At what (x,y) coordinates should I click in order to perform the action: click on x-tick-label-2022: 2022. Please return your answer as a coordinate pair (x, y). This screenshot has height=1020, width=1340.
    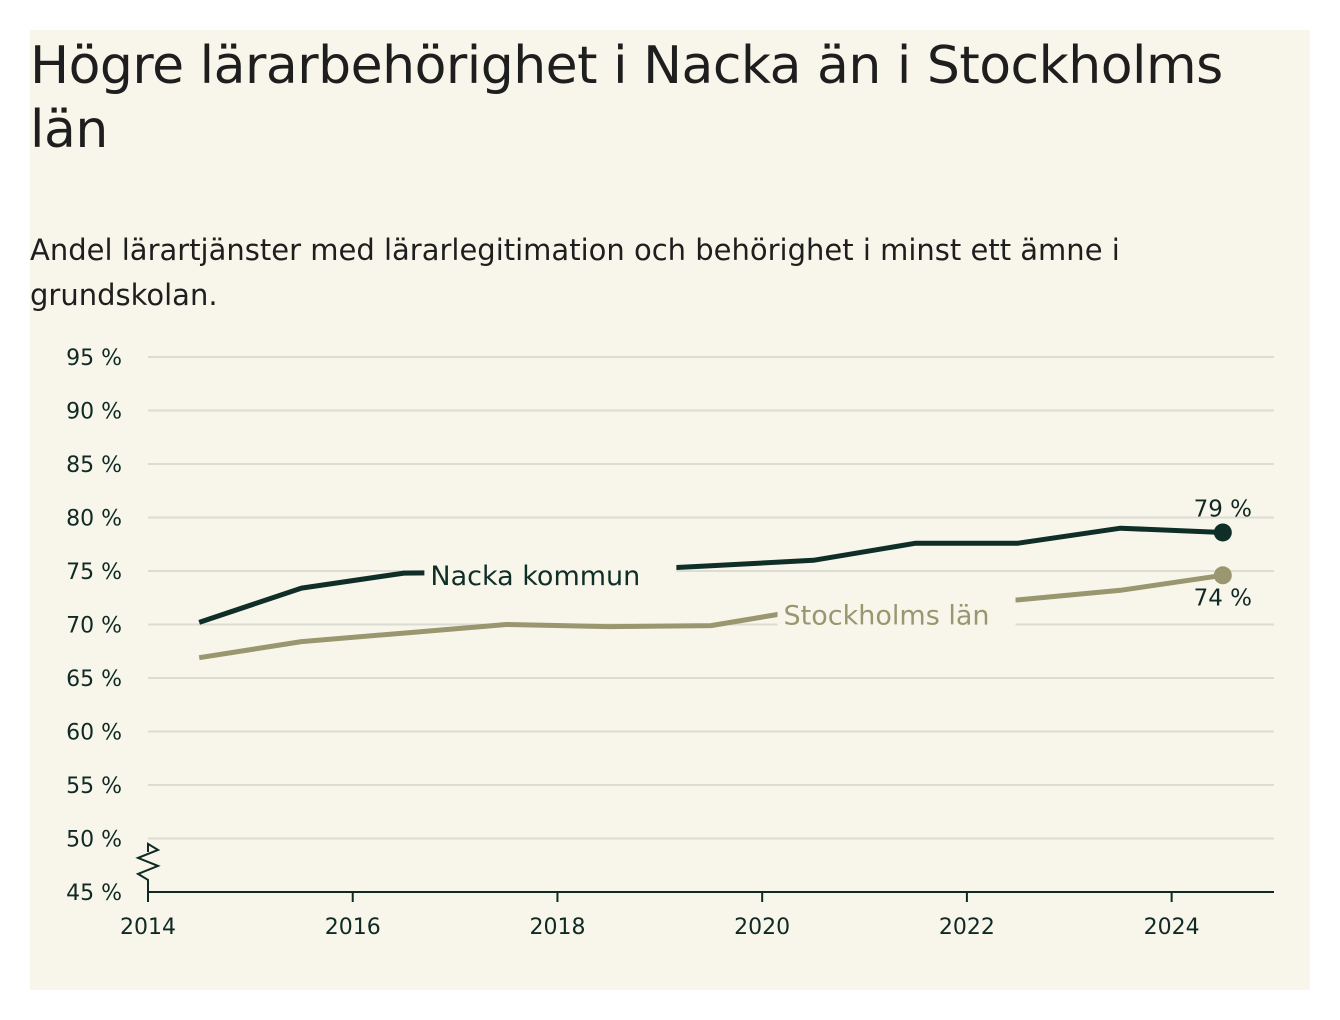
    Looking at the image, I should click on (967, 927).